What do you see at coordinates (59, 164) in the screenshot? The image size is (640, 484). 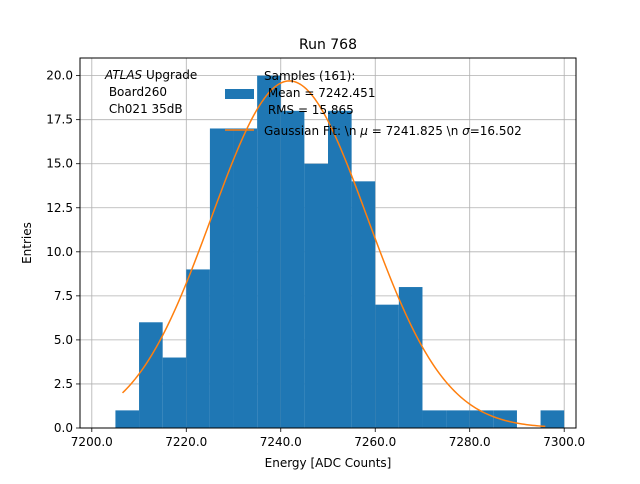 I see `y-tick-label: 15.0` at bounding box center [59, 164].